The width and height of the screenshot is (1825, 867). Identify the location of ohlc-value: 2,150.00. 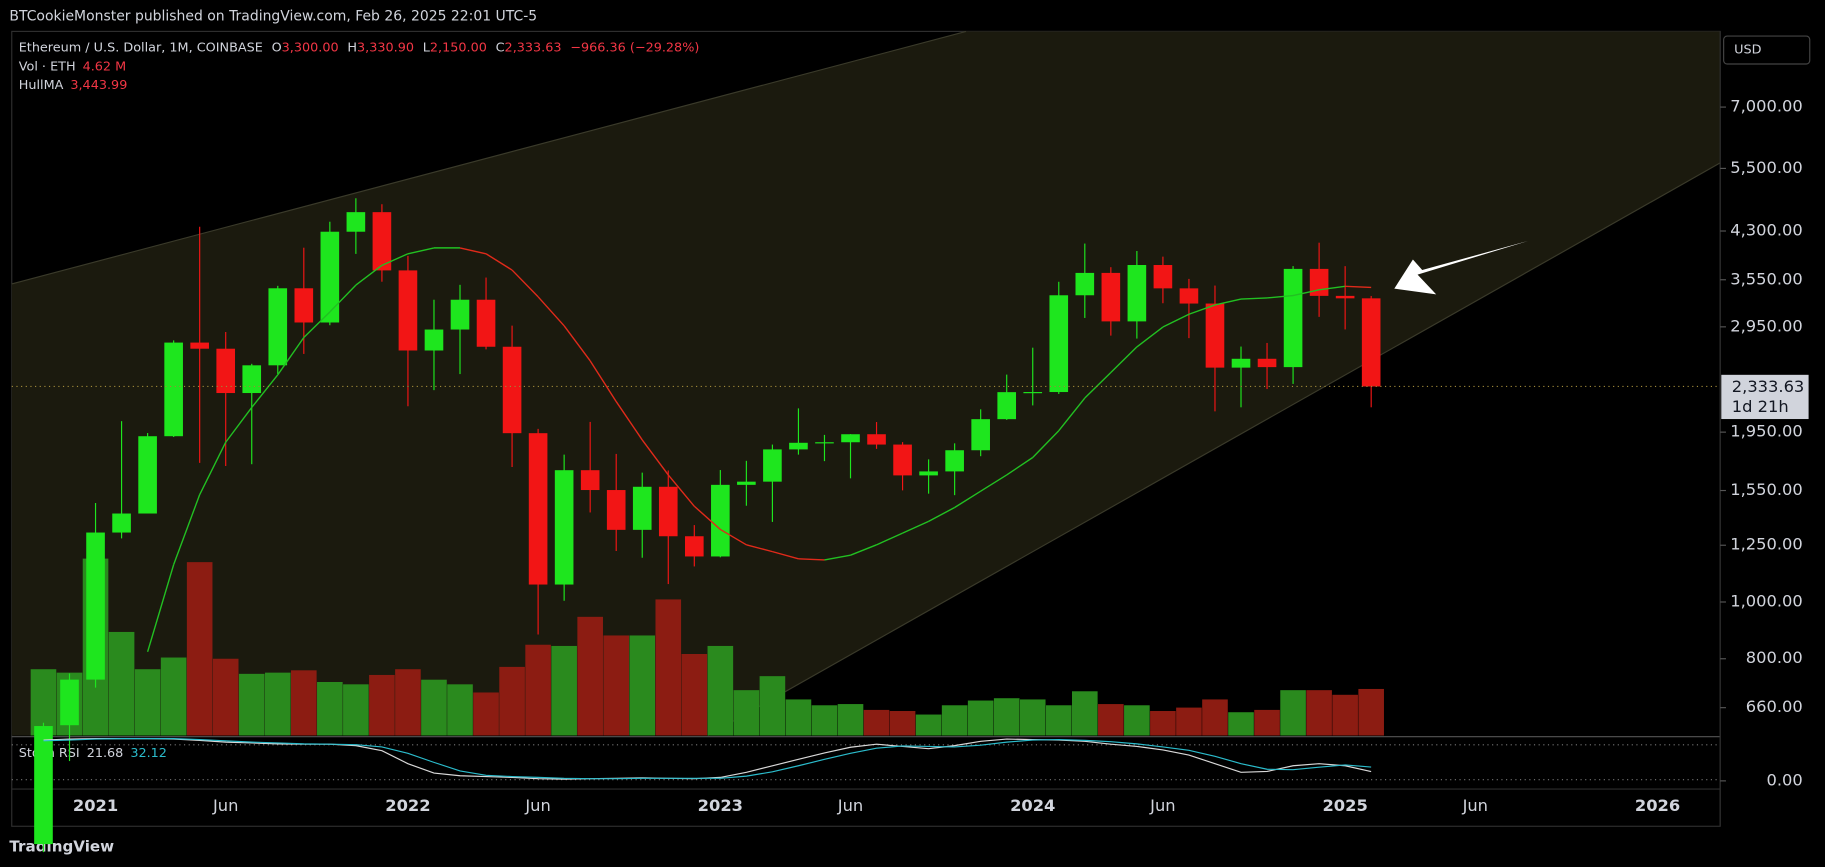
(458, 47).